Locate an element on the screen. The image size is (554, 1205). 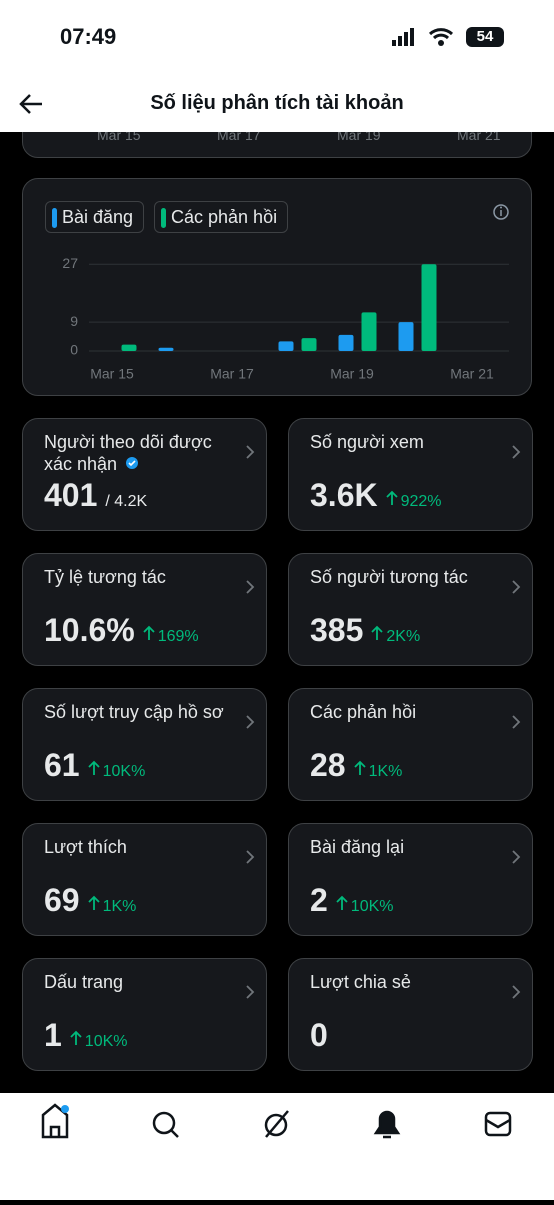
stat-change: 169% is located at coordinates (171, 635).